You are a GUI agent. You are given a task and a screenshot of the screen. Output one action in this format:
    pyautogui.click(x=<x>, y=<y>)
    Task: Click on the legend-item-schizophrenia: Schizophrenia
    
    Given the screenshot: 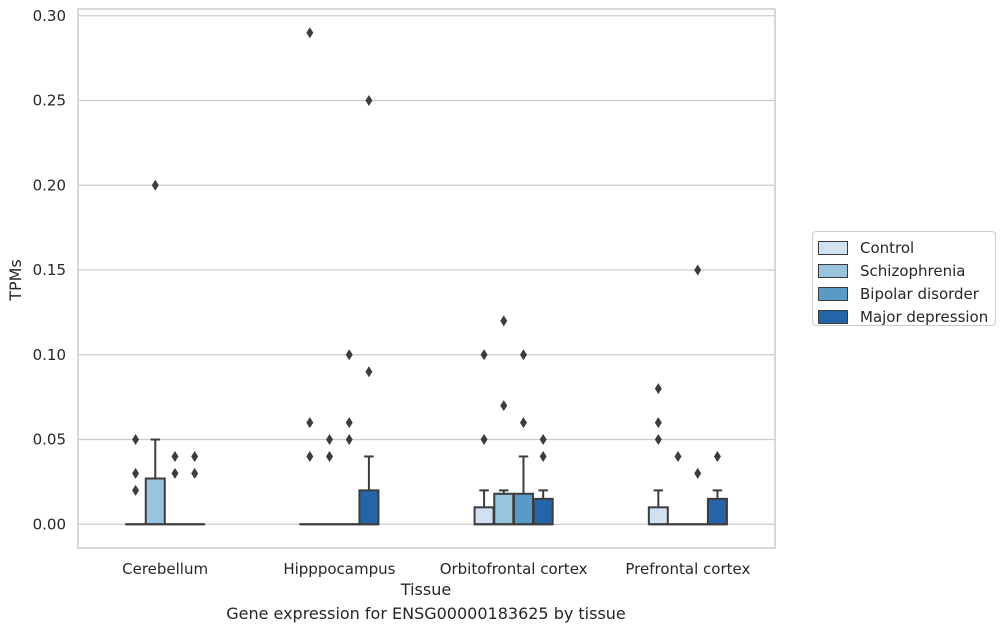 What is the action you would take?
    pyautogui.click(x=906, y=270)
    